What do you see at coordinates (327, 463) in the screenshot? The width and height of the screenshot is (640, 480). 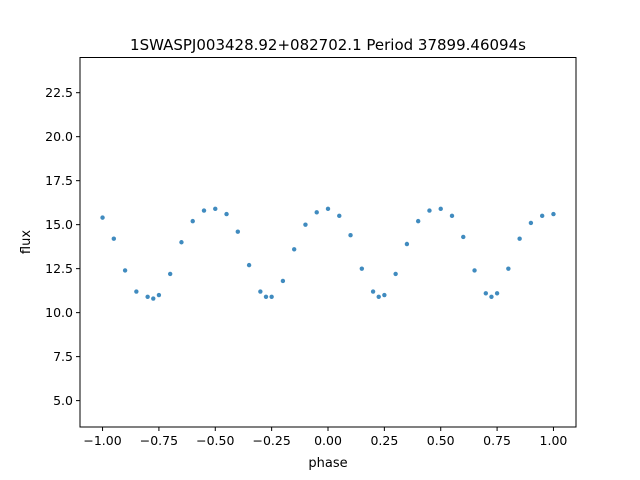 I see `x-axis-label: phase` at bounding box center [327, 463].